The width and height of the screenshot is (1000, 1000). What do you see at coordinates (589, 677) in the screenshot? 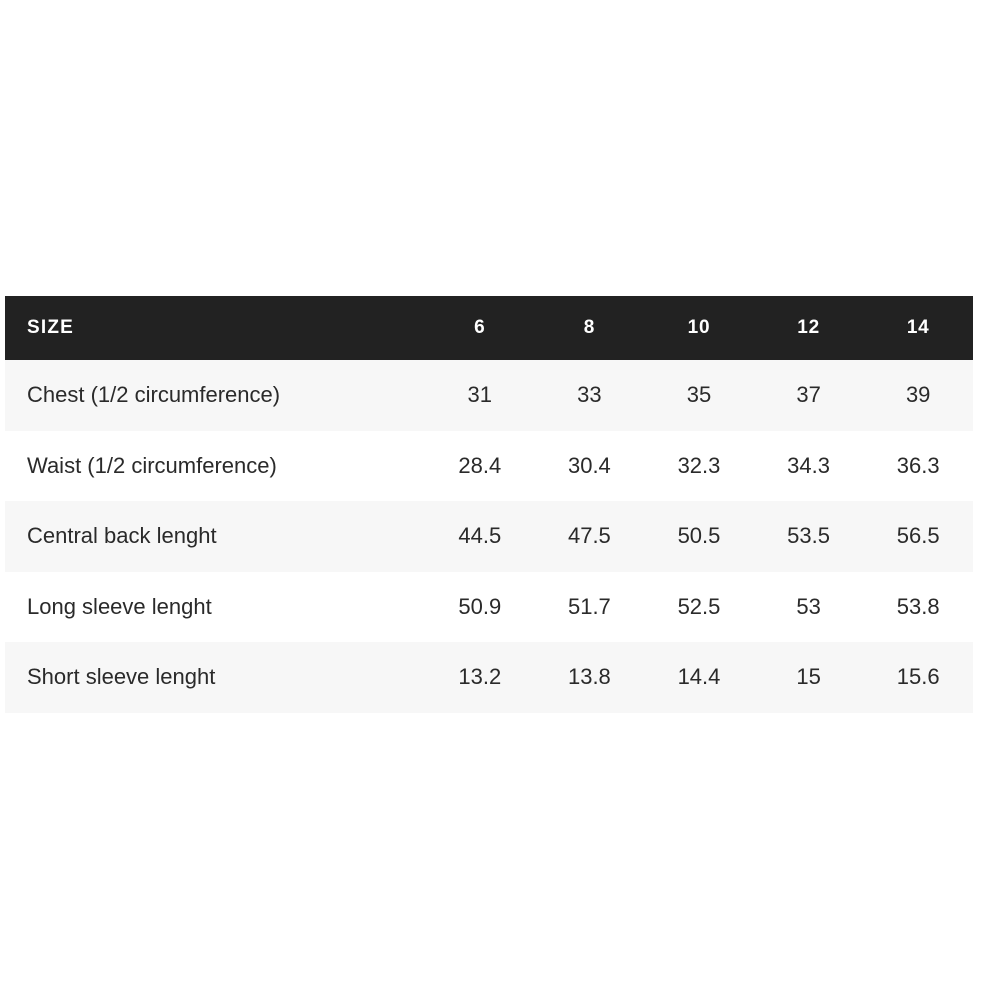
I see `cell-short-sleeve-lenght-8: 13.8` at bounding box center [589, 677].